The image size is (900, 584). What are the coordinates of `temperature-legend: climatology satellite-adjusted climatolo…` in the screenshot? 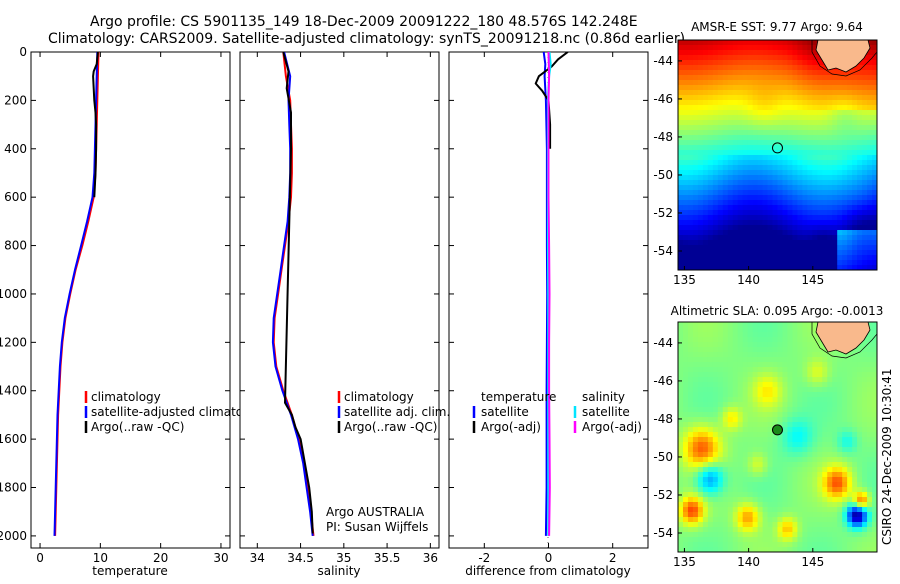 It's located at (176, 412).